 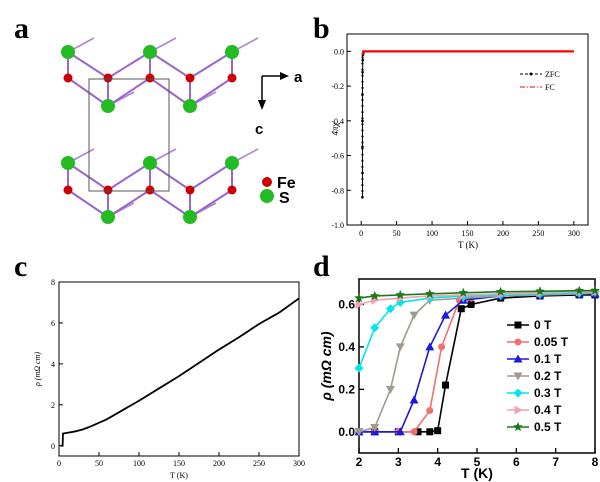 I want to click on c-xtick-label: 0, so click(x=59, y=463).